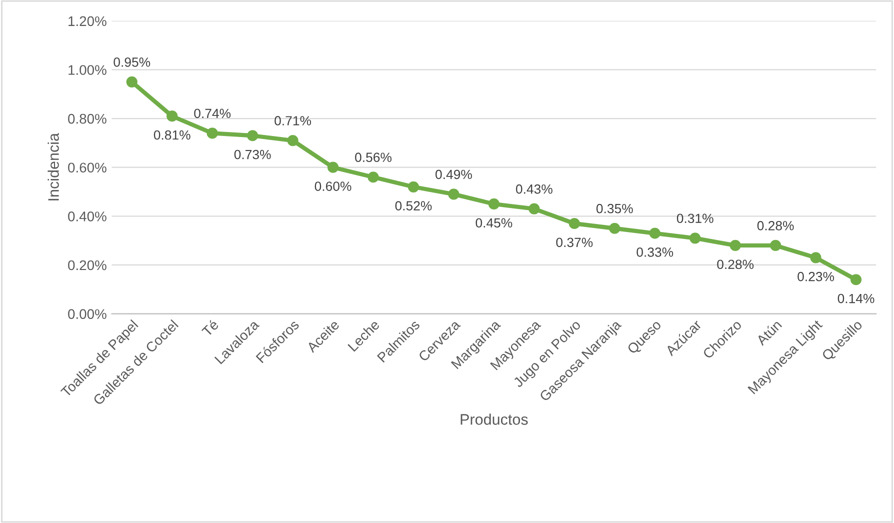 This screenshot has width=894, height=523. Describe the element at coordinates (454, 175) in the screenshot. I see `data-label: 0.49%` at that location.